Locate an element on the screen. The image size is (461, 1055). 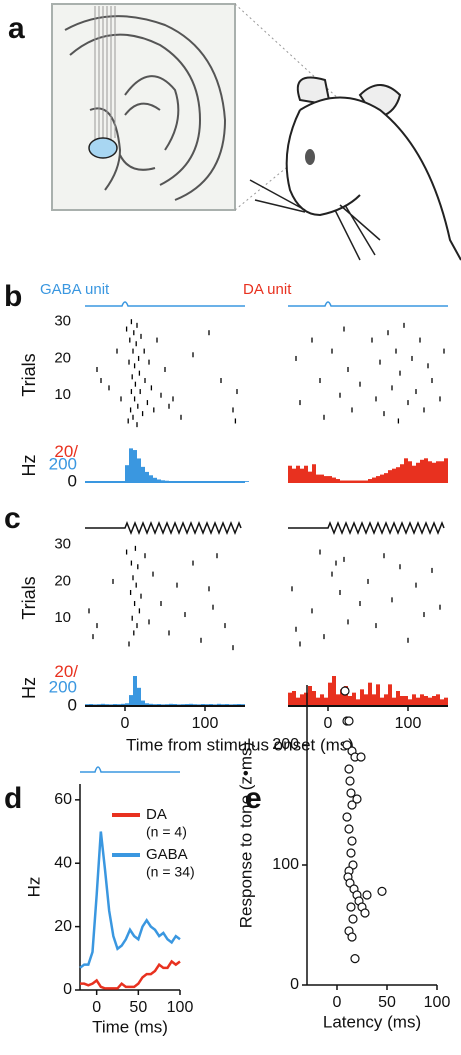
x-axis-label: Time from stimulus onset (ms) is located at coordinates (240, 744).